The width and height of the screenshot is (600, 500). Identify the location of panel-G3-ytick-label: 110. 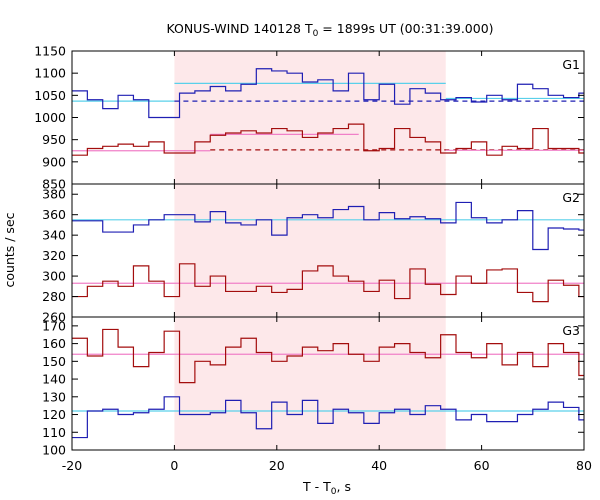
(54, 432).